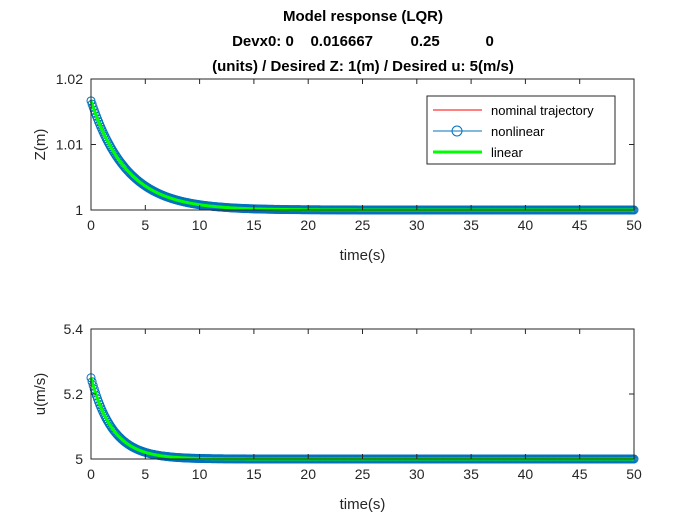  What do you see at coordinates (79, 459) in the screenshot?
I see `ytick-label-u-0: 5` at bounding box center [79, 459].